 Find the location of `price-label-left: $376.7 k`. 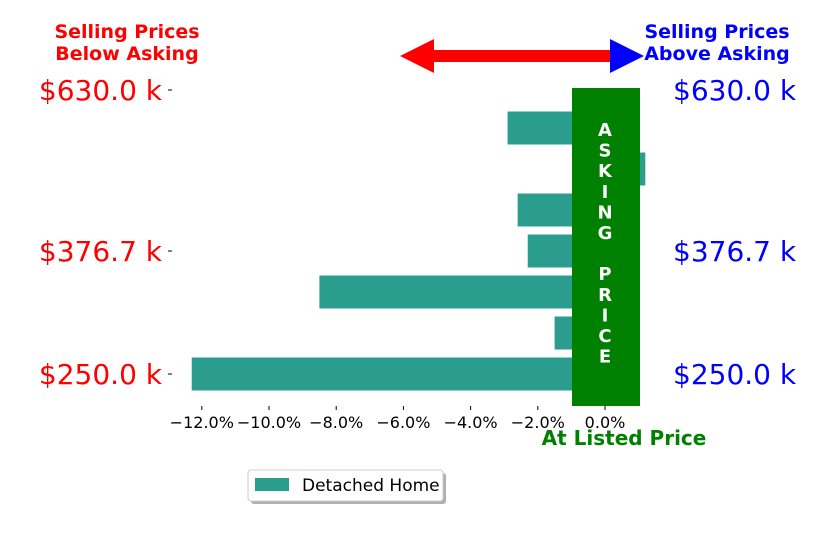

price-label-left: $376.7 k is located at coordinates (101, 251).